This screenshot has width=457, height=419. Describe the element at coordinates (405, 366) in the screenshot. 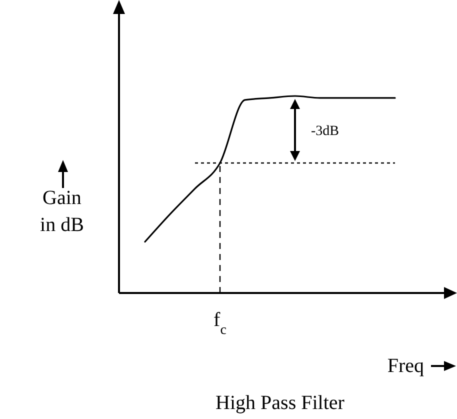

I see `x-axis-title: Freq` at that location.